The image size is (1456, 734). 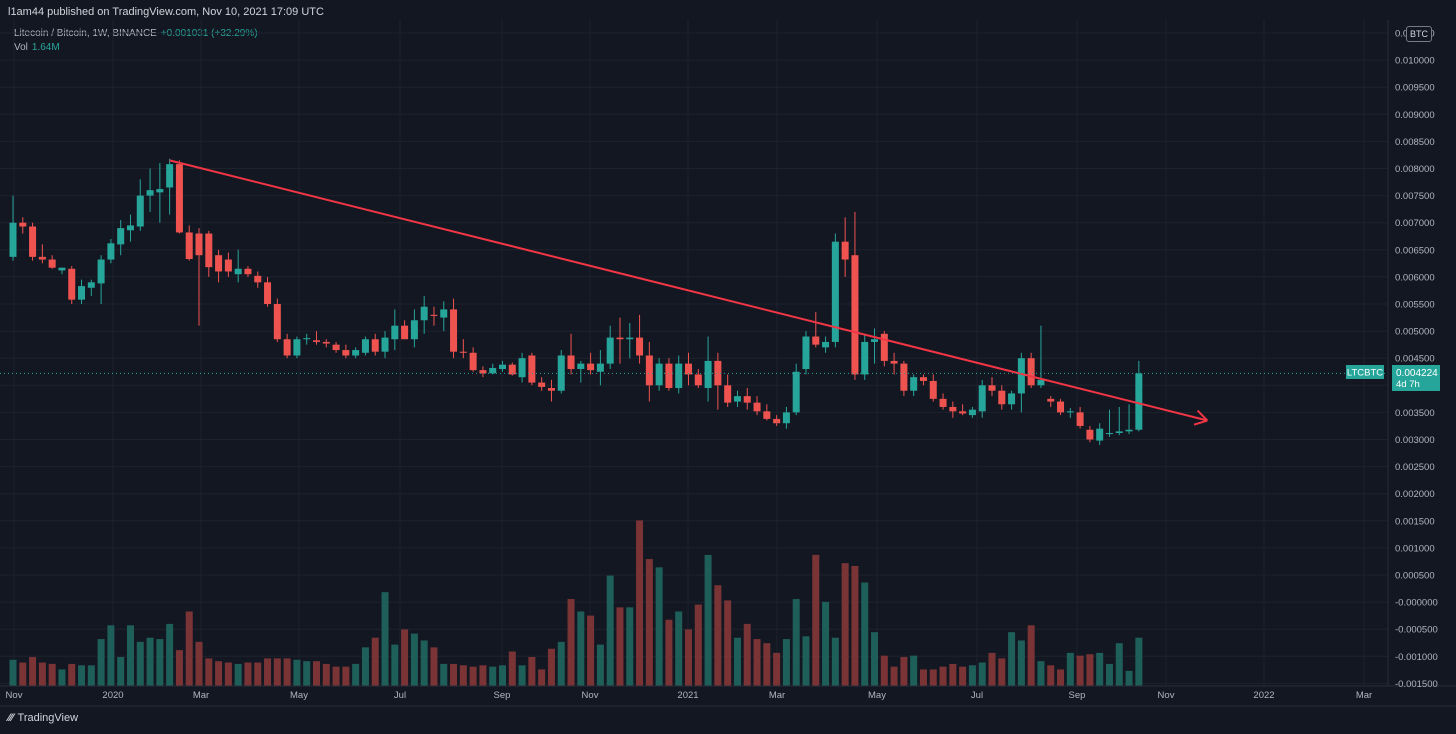 I want to click on last-price-symbol: LTCBTC, so click(x=1365, y=373).